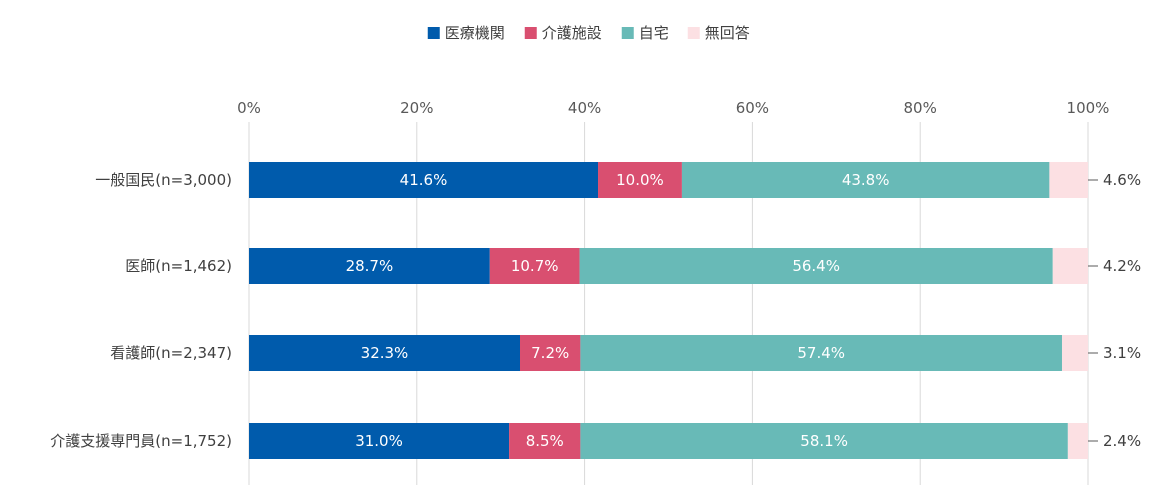 The height and width of the screenshot is (495, 1163). Describe the element at coordinates (178, 266) in the screenshot. I see `category-label: 医師(n=1,462)` at that location.